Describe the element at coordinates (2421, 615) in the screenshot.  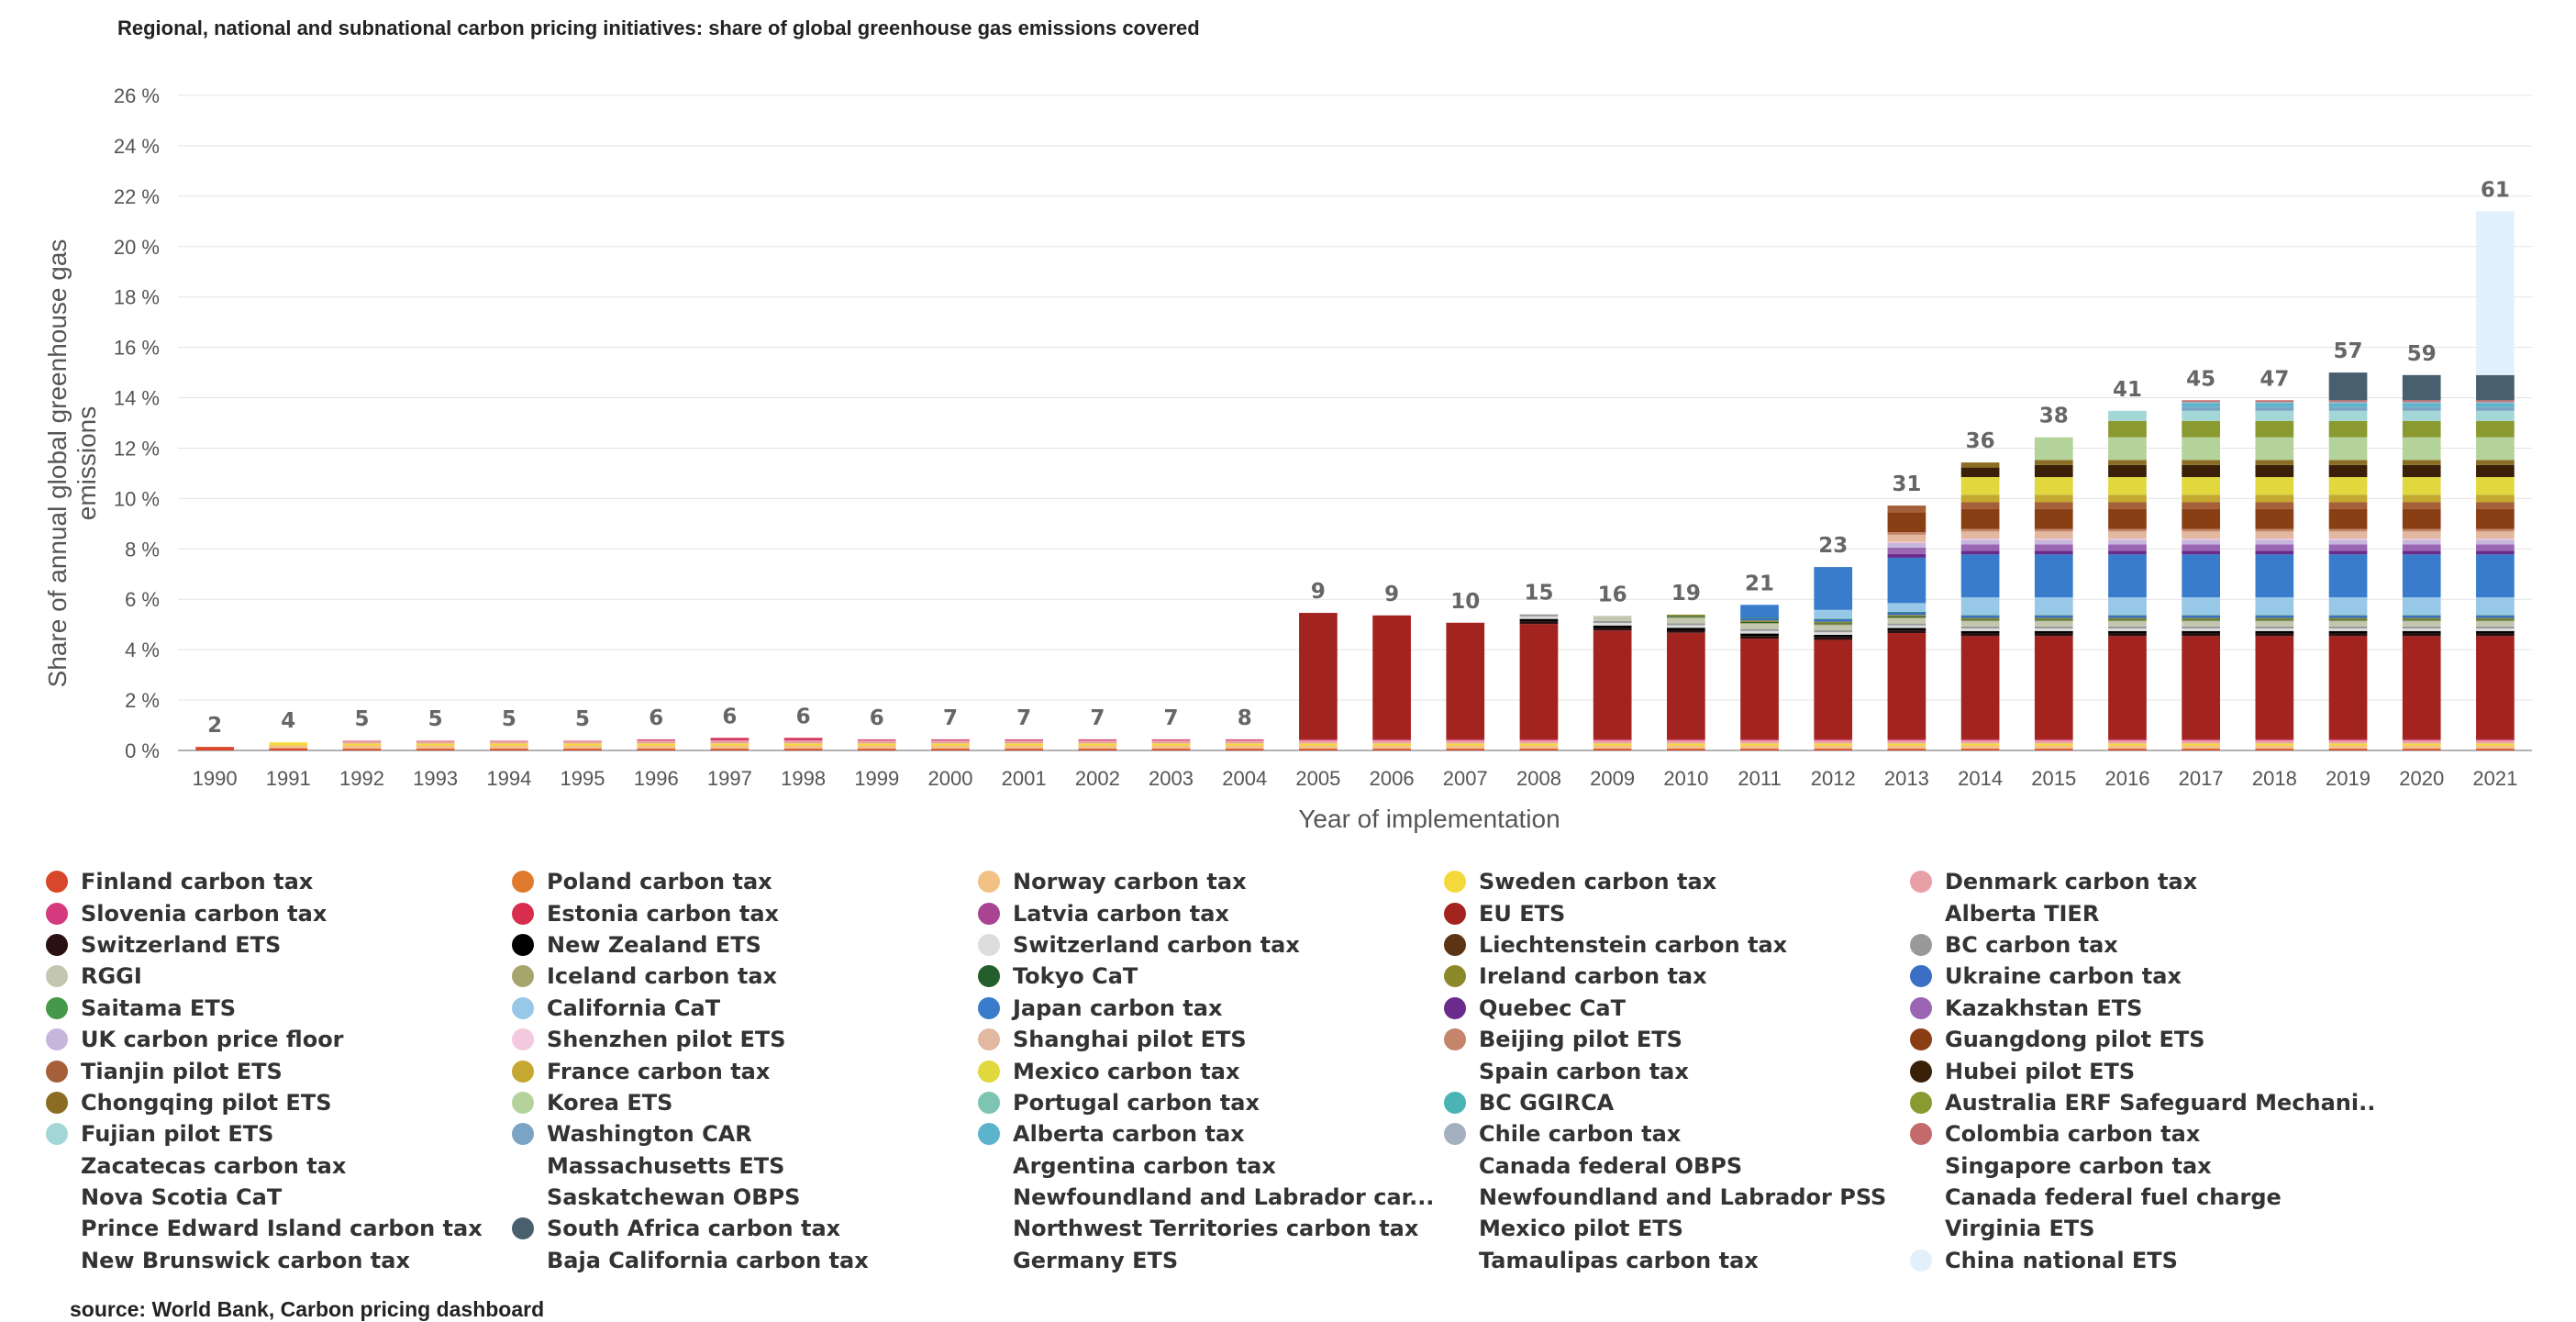
I see `bar-segment: Saitama ETS` at that location.